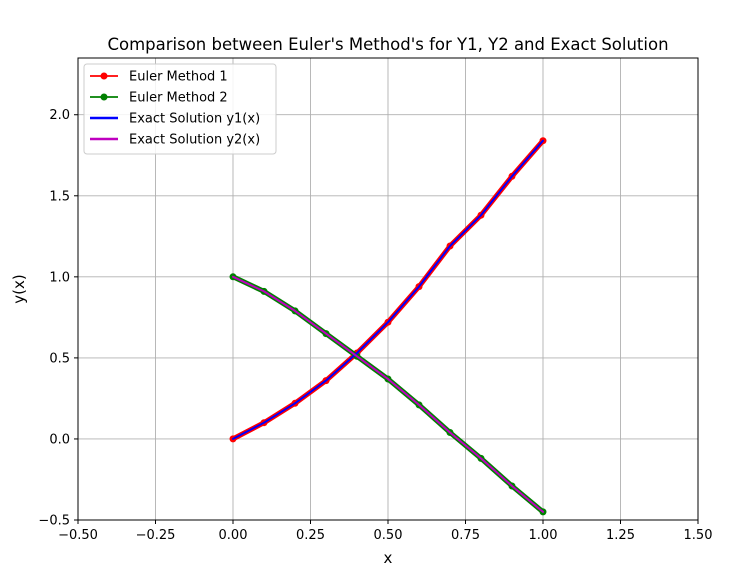  I want to click on y-tick-label: 0.5, so click(59, 358).